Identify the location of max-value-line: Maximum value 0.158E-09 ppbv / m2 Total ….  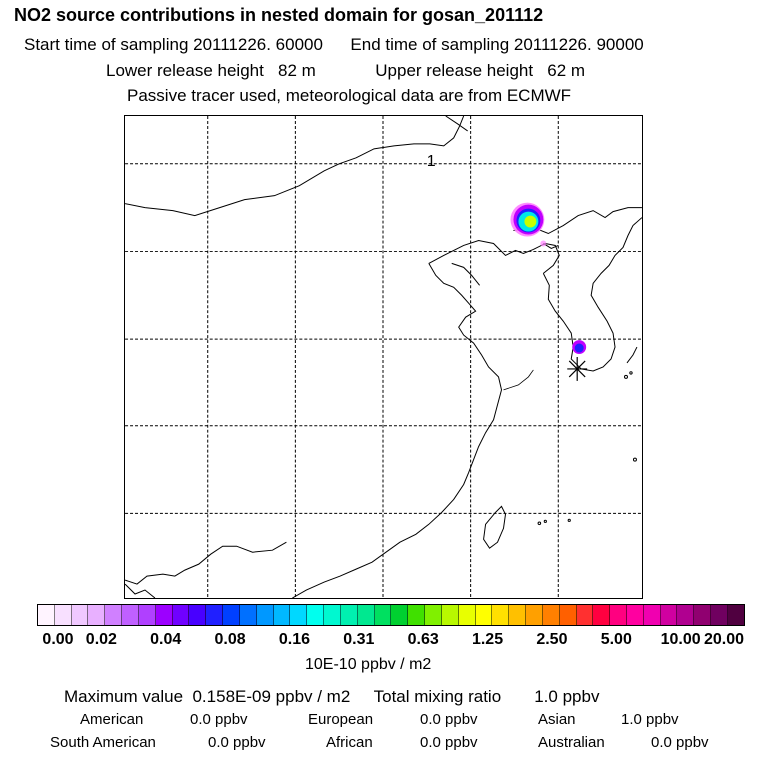
(332, 696).